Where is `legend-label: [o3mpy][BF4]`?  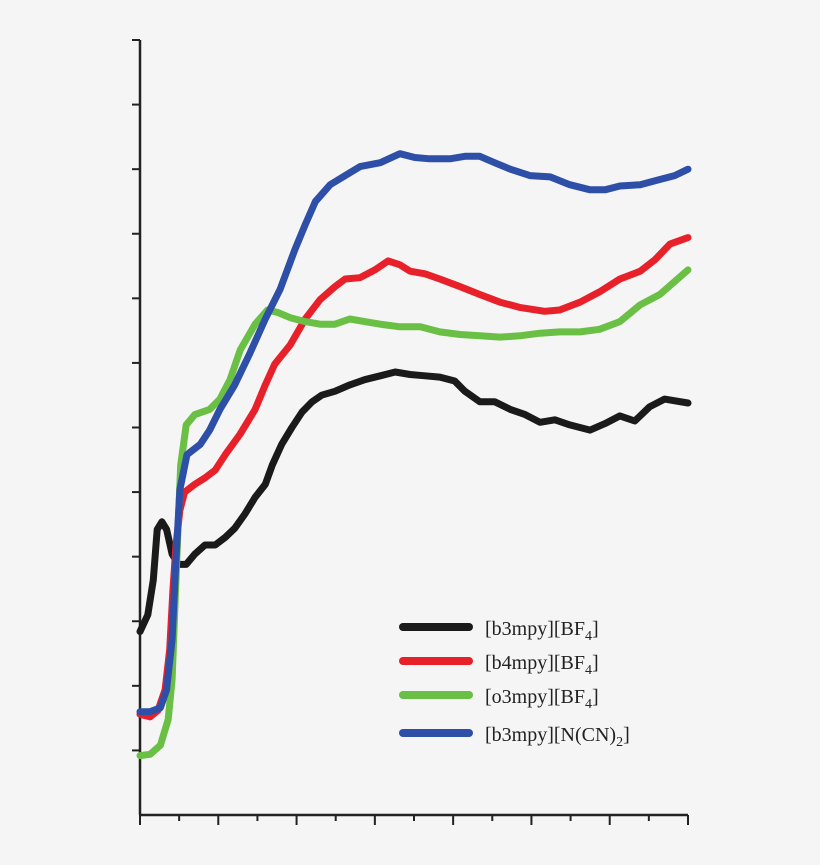
legend-label: [o3mpy][BF4] is located at coordinates (542, 699).